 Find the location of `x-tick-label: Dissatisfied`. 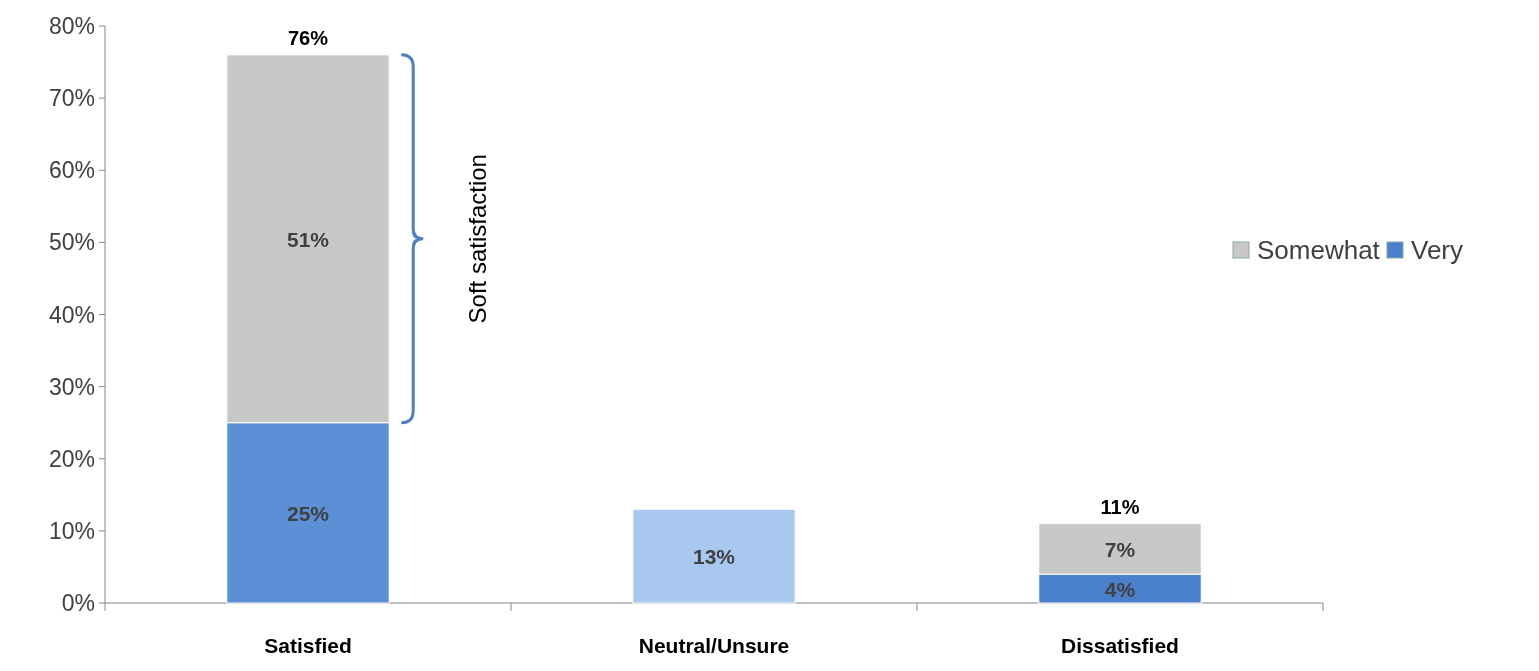

x-tick-label: Dissatisfied is located at coordinates (1120, 645).